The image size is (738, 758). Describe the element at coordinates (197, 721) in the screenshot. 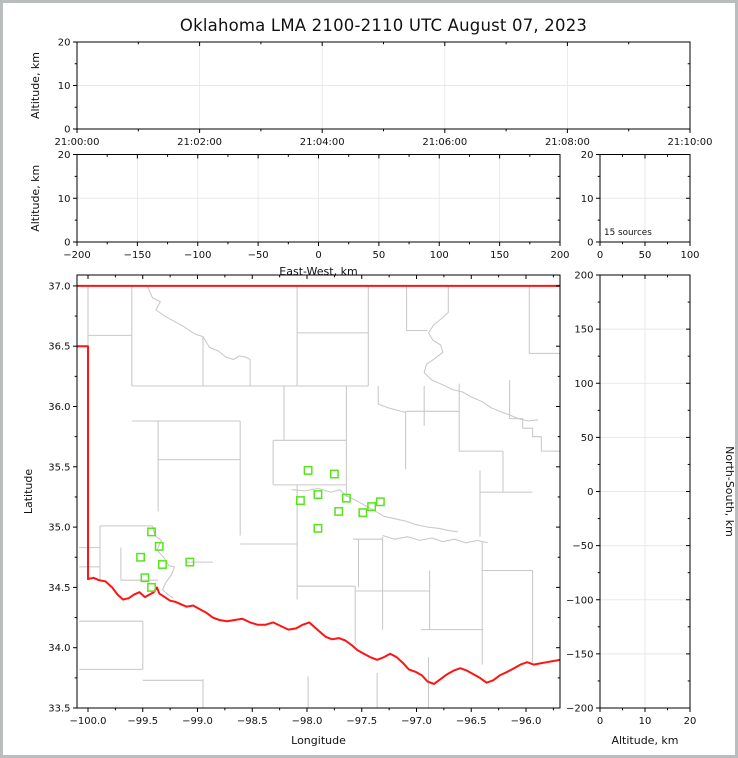

I see `tick-label: −99.0` at that location.